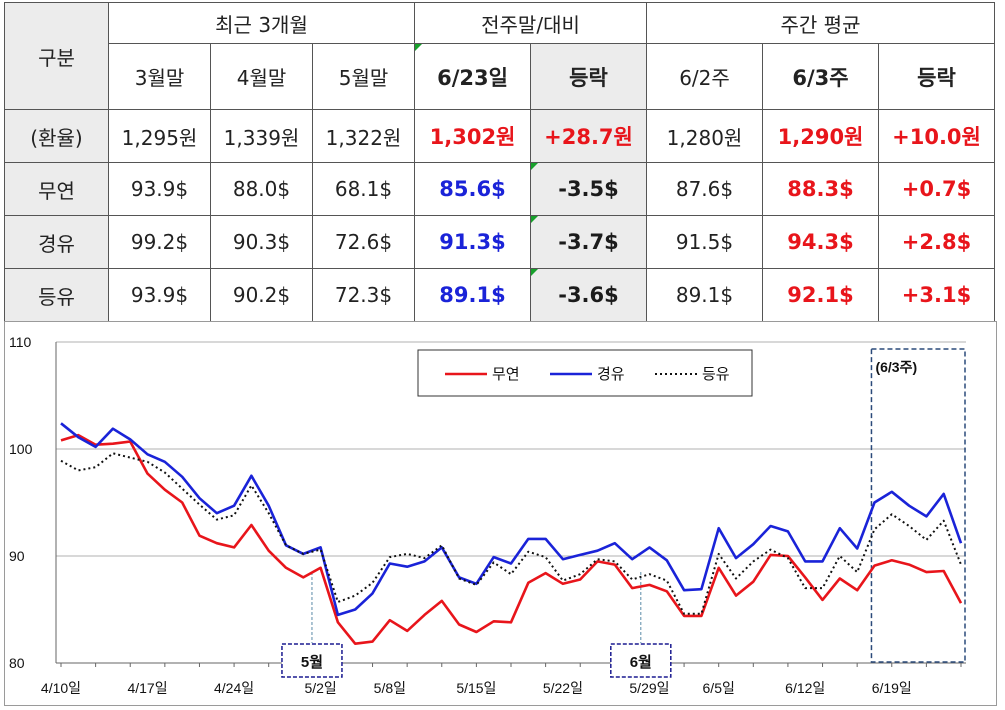 The height and width of the screenshot is (710, 1005). I want to click on x-tick-label: 4/17일, so click(147, 688).